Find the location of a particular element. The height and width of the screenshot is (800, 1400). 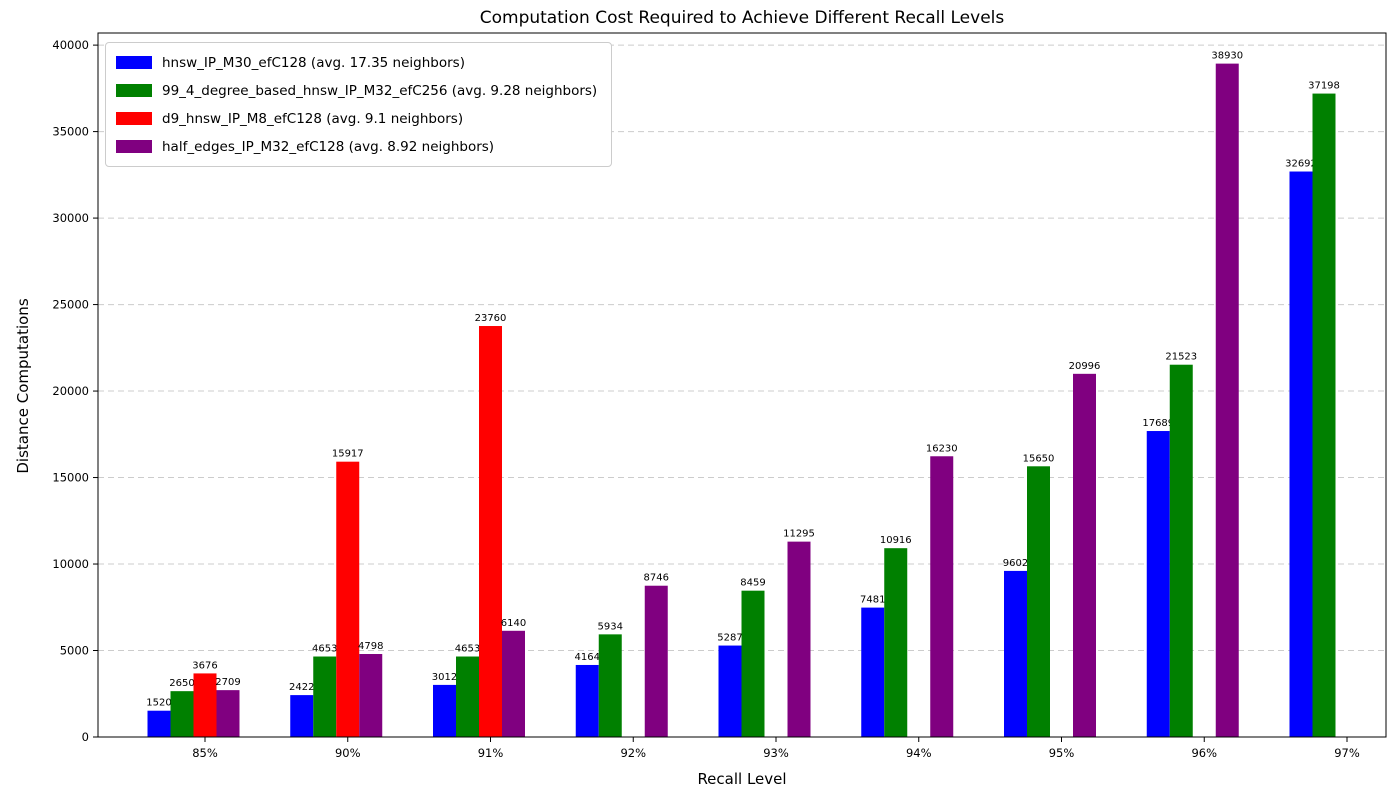

y-tick-label: 0 is located at coordinates (85, 737).